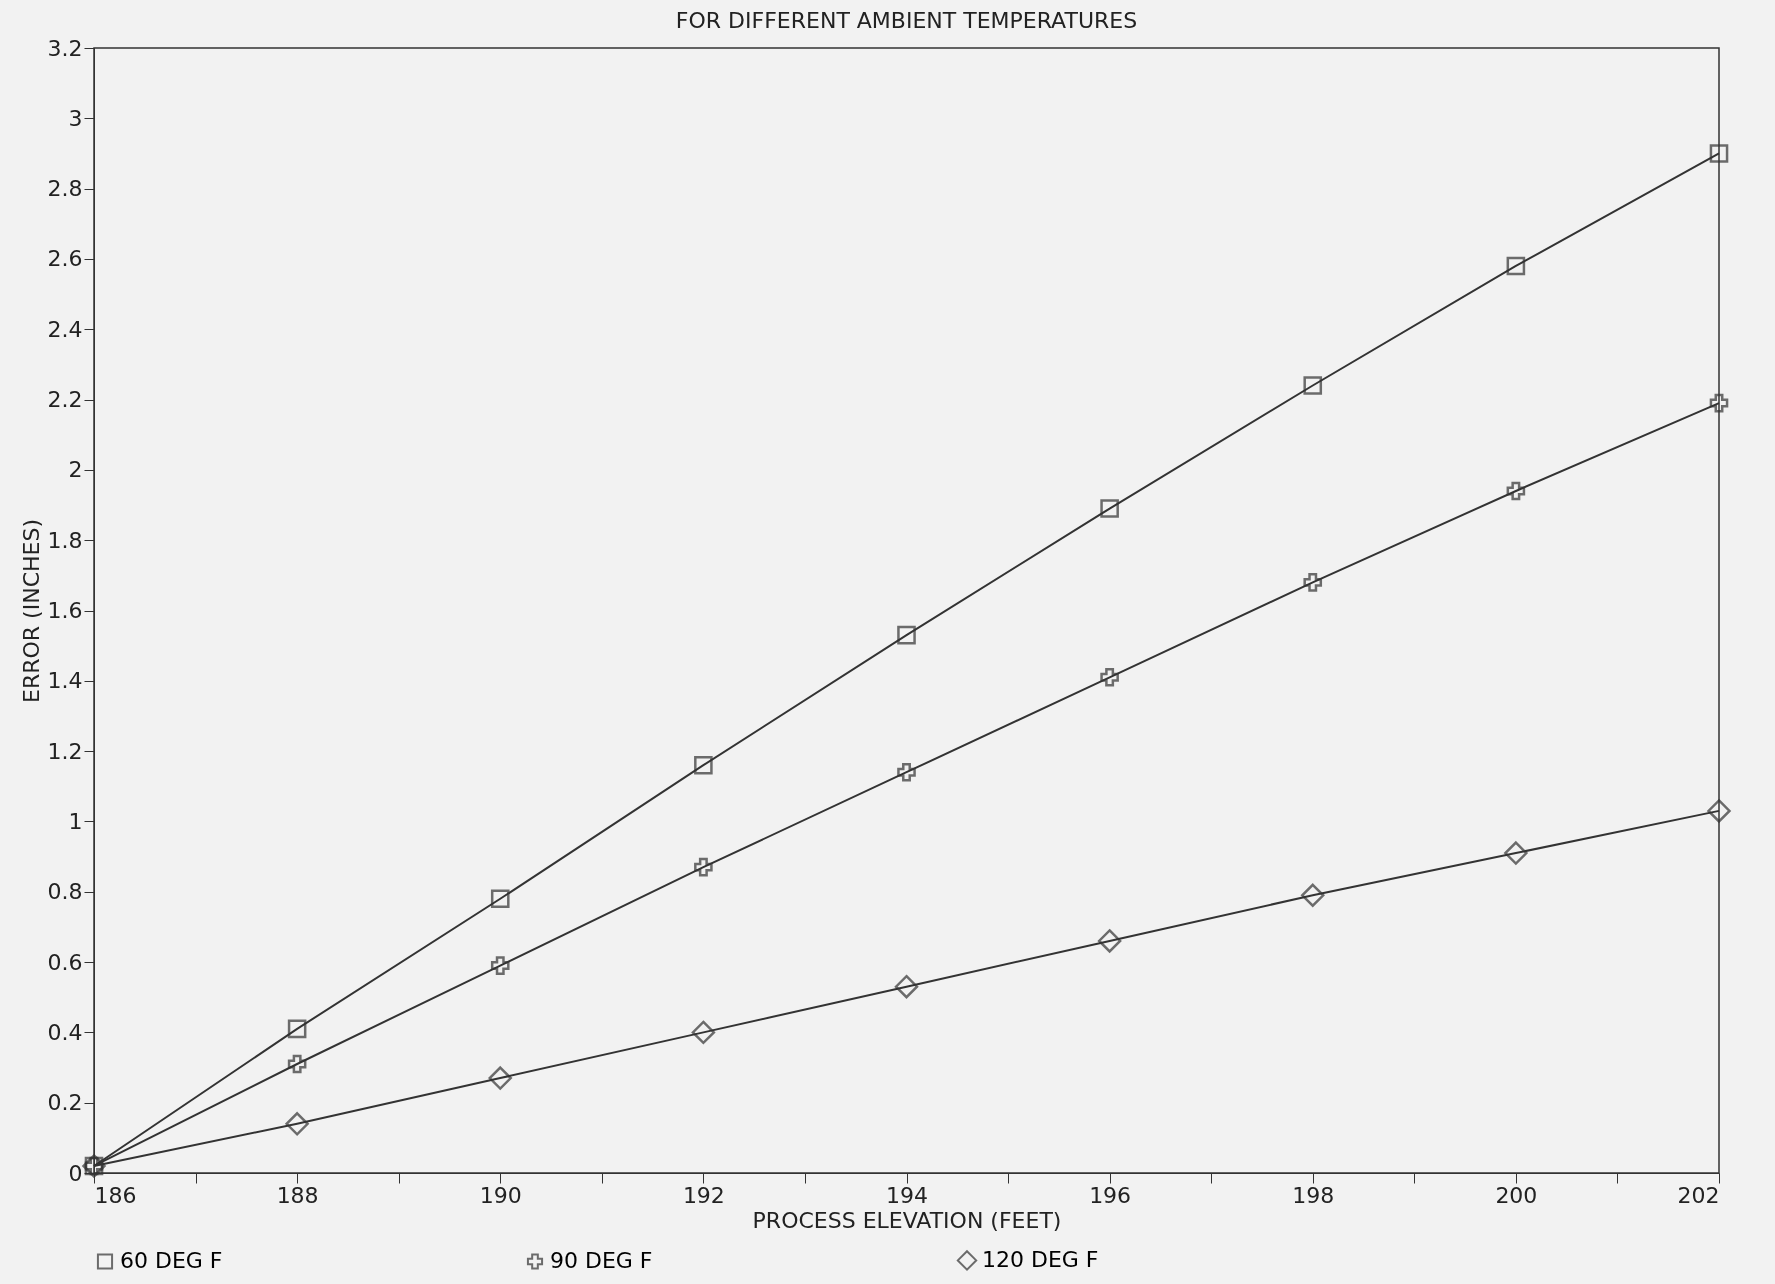 This screenshot has height=1284, width=1775. What do you see at coordinates (1110, 1195) in the screenshot?
I see `x-tick-label: 196` at bounding box center [1110, 1195].